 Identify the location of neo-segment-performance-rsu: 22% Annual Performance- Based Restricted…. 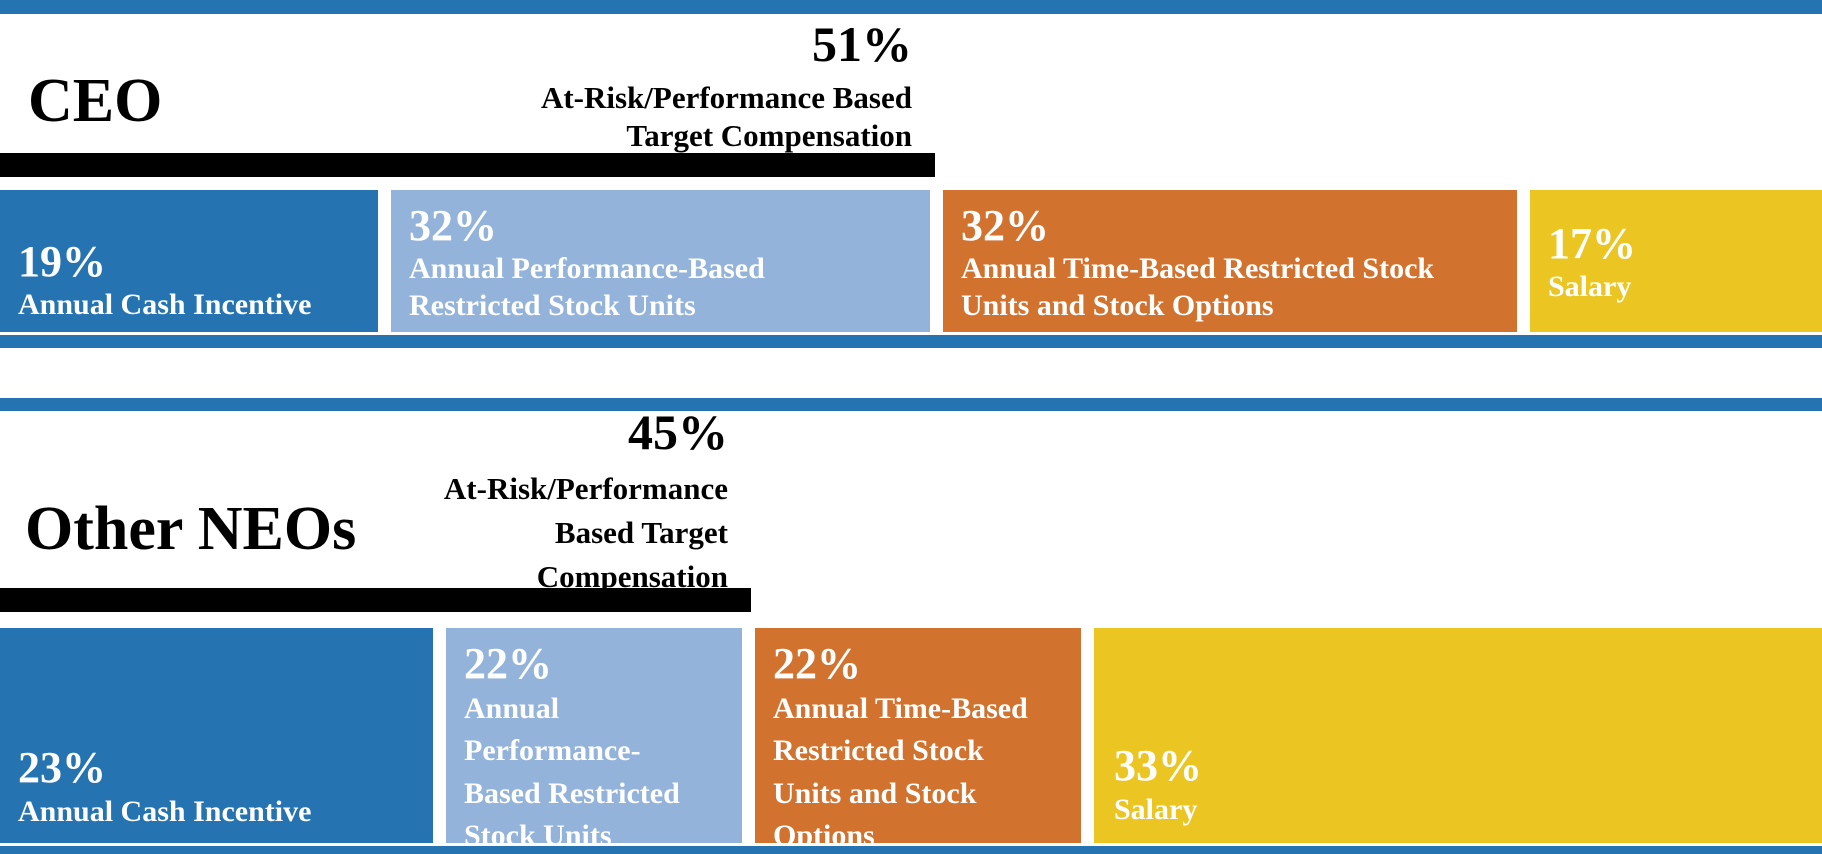
(594, 735).